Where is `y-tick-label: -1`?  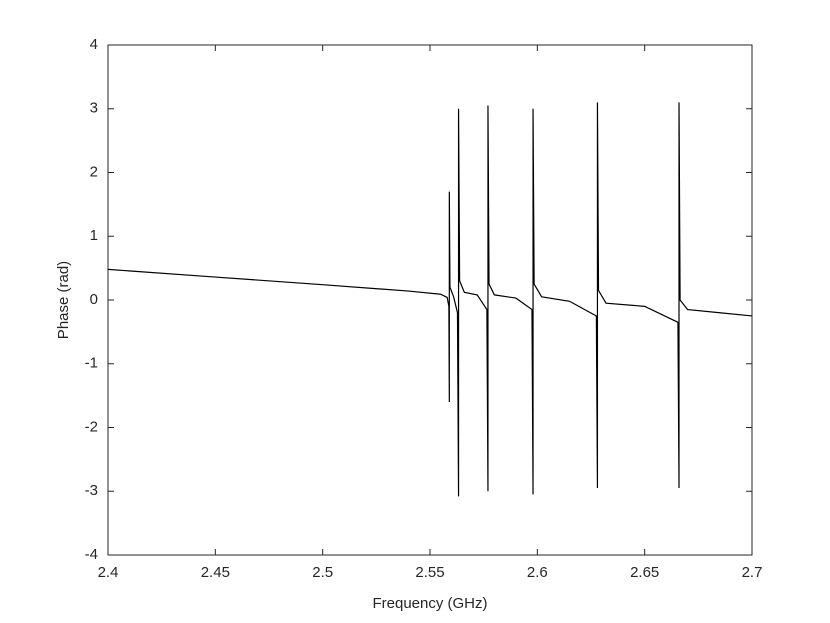 y-tick-label: -1 is located at coordinates (91, 363).